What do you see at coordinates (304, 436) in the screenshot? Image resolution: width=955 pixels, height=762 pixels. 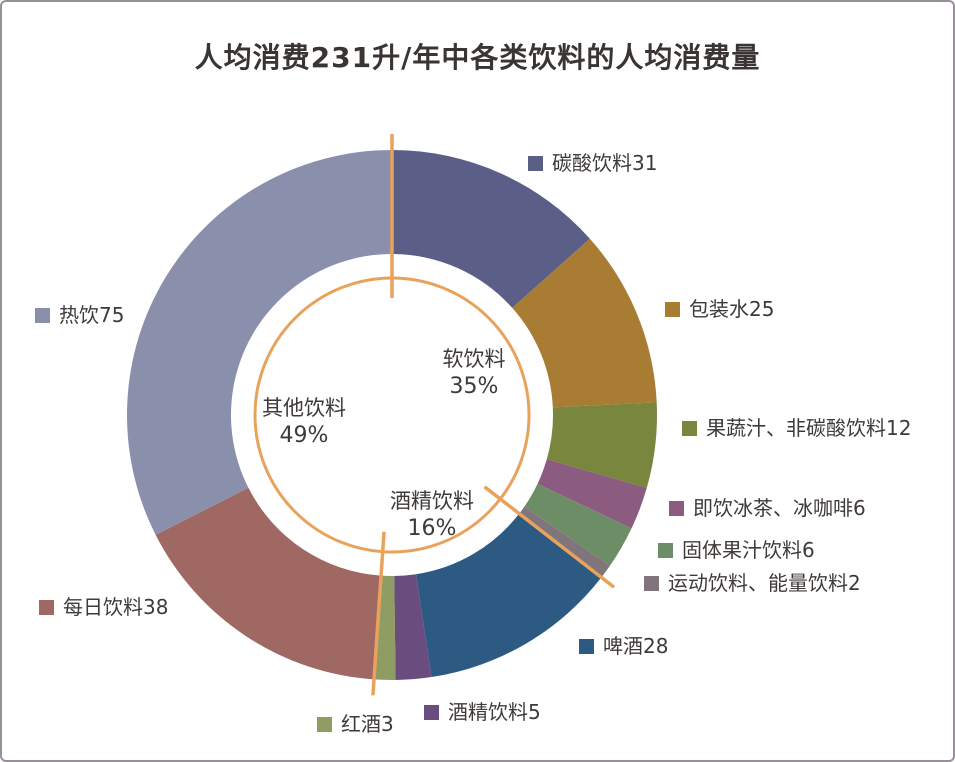 I see `group-percent: 49%` at bounding box center [304, 436].